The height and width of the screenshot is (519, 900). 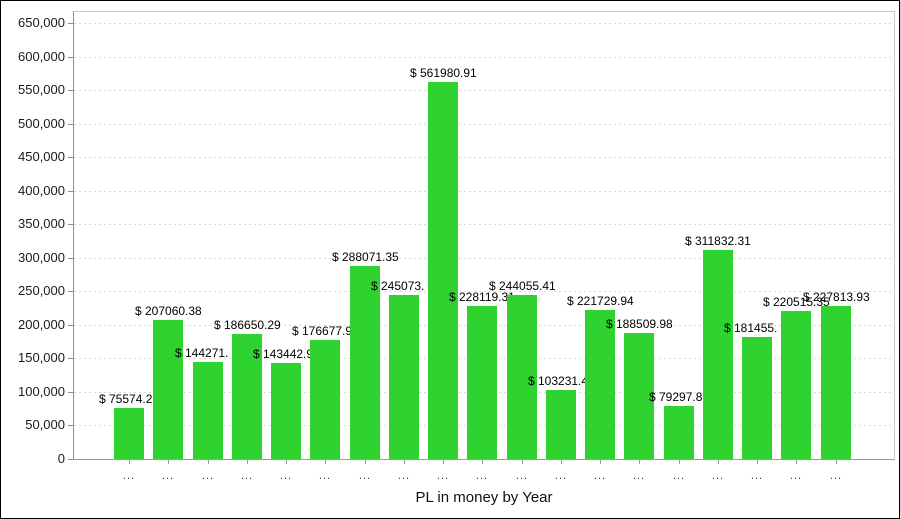 I want to click on bar-value-label: $ 176677.9, so click(x=322, y=331).